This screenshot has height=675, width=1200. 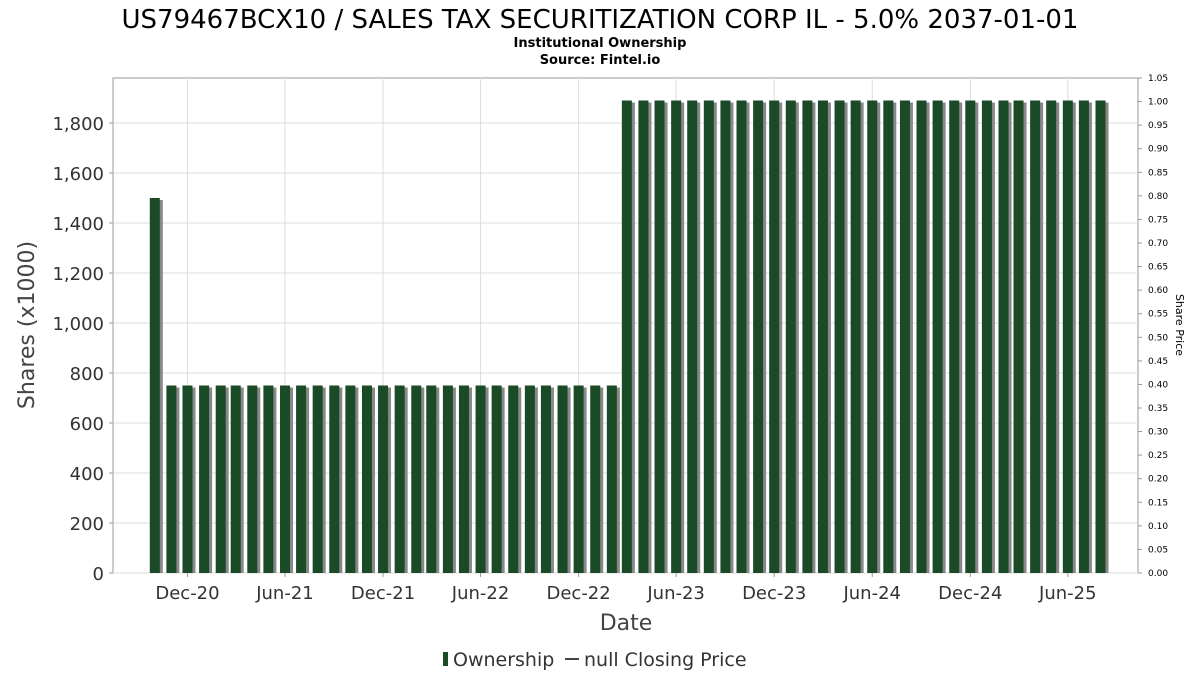 I want to click on y-tick-label: 1,600, so click(x=78, y=174).